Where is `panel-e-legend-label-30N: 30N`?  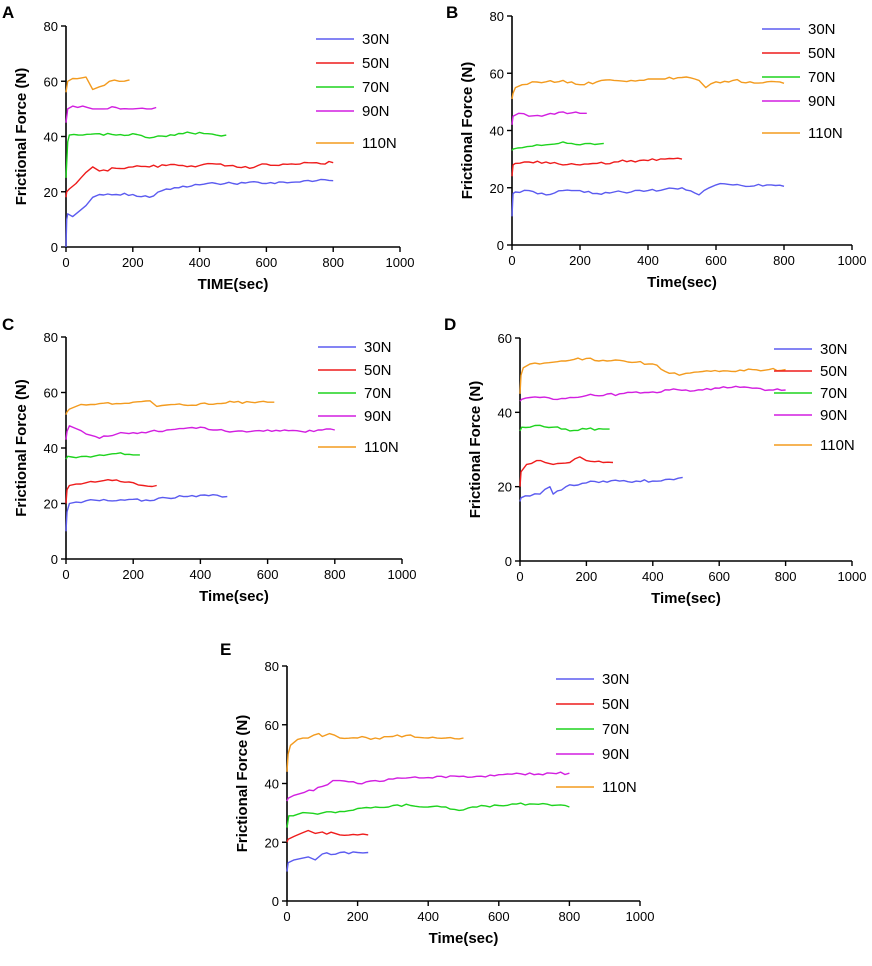 panel-e-legend-label-30N: 30N is located at coordinates (616, 679).